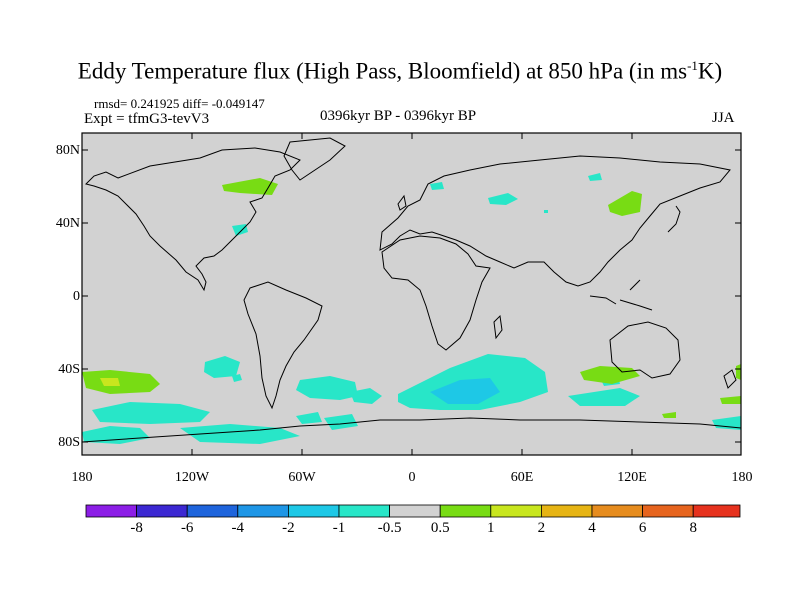  What do you see at coordinates (151, 413) in the screenshot?
I see `contour-antarctic-pacific-negative` at bounding box center [151, 413].